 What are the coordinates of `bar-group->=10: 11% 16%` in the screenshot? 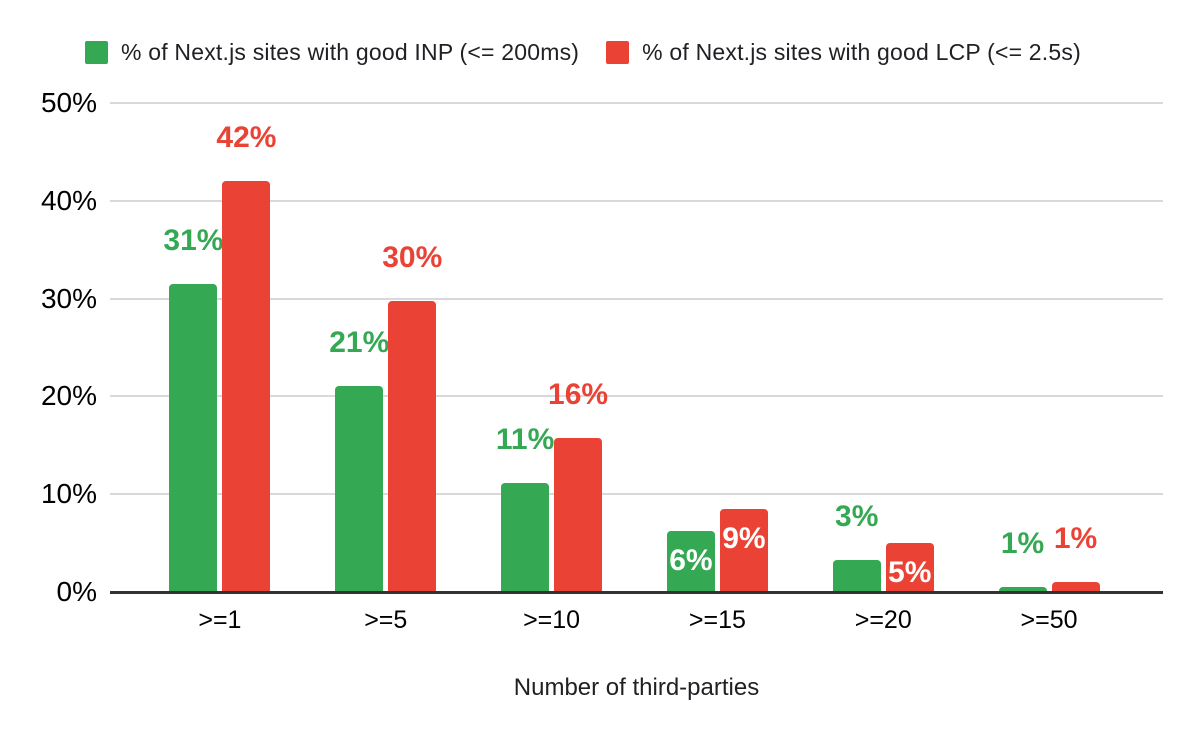 It's located at (552, 347).